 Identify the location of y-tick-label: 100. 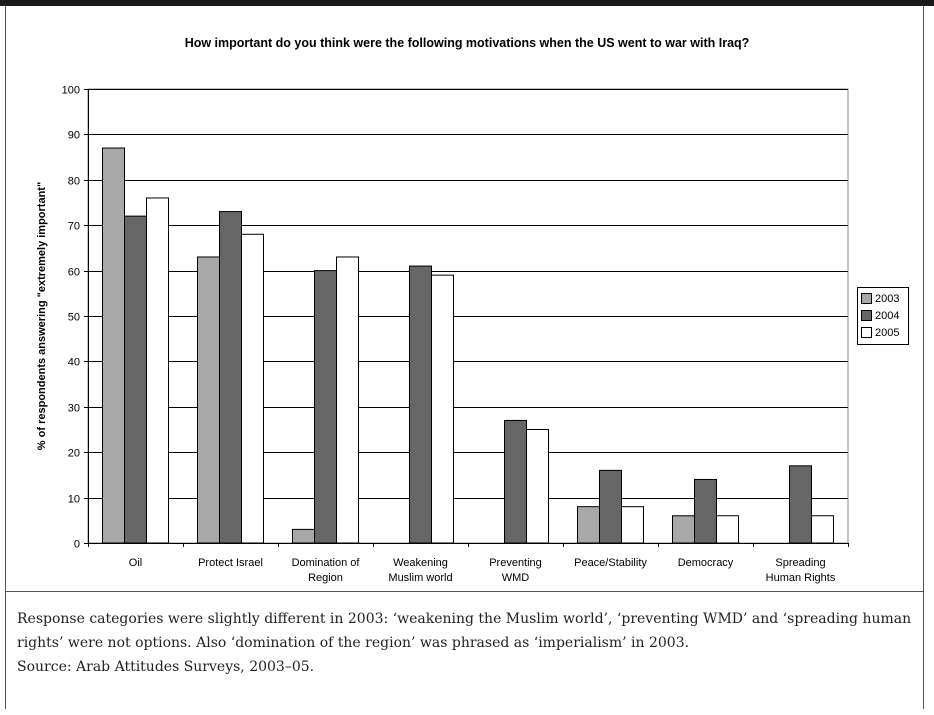
(71, 91).